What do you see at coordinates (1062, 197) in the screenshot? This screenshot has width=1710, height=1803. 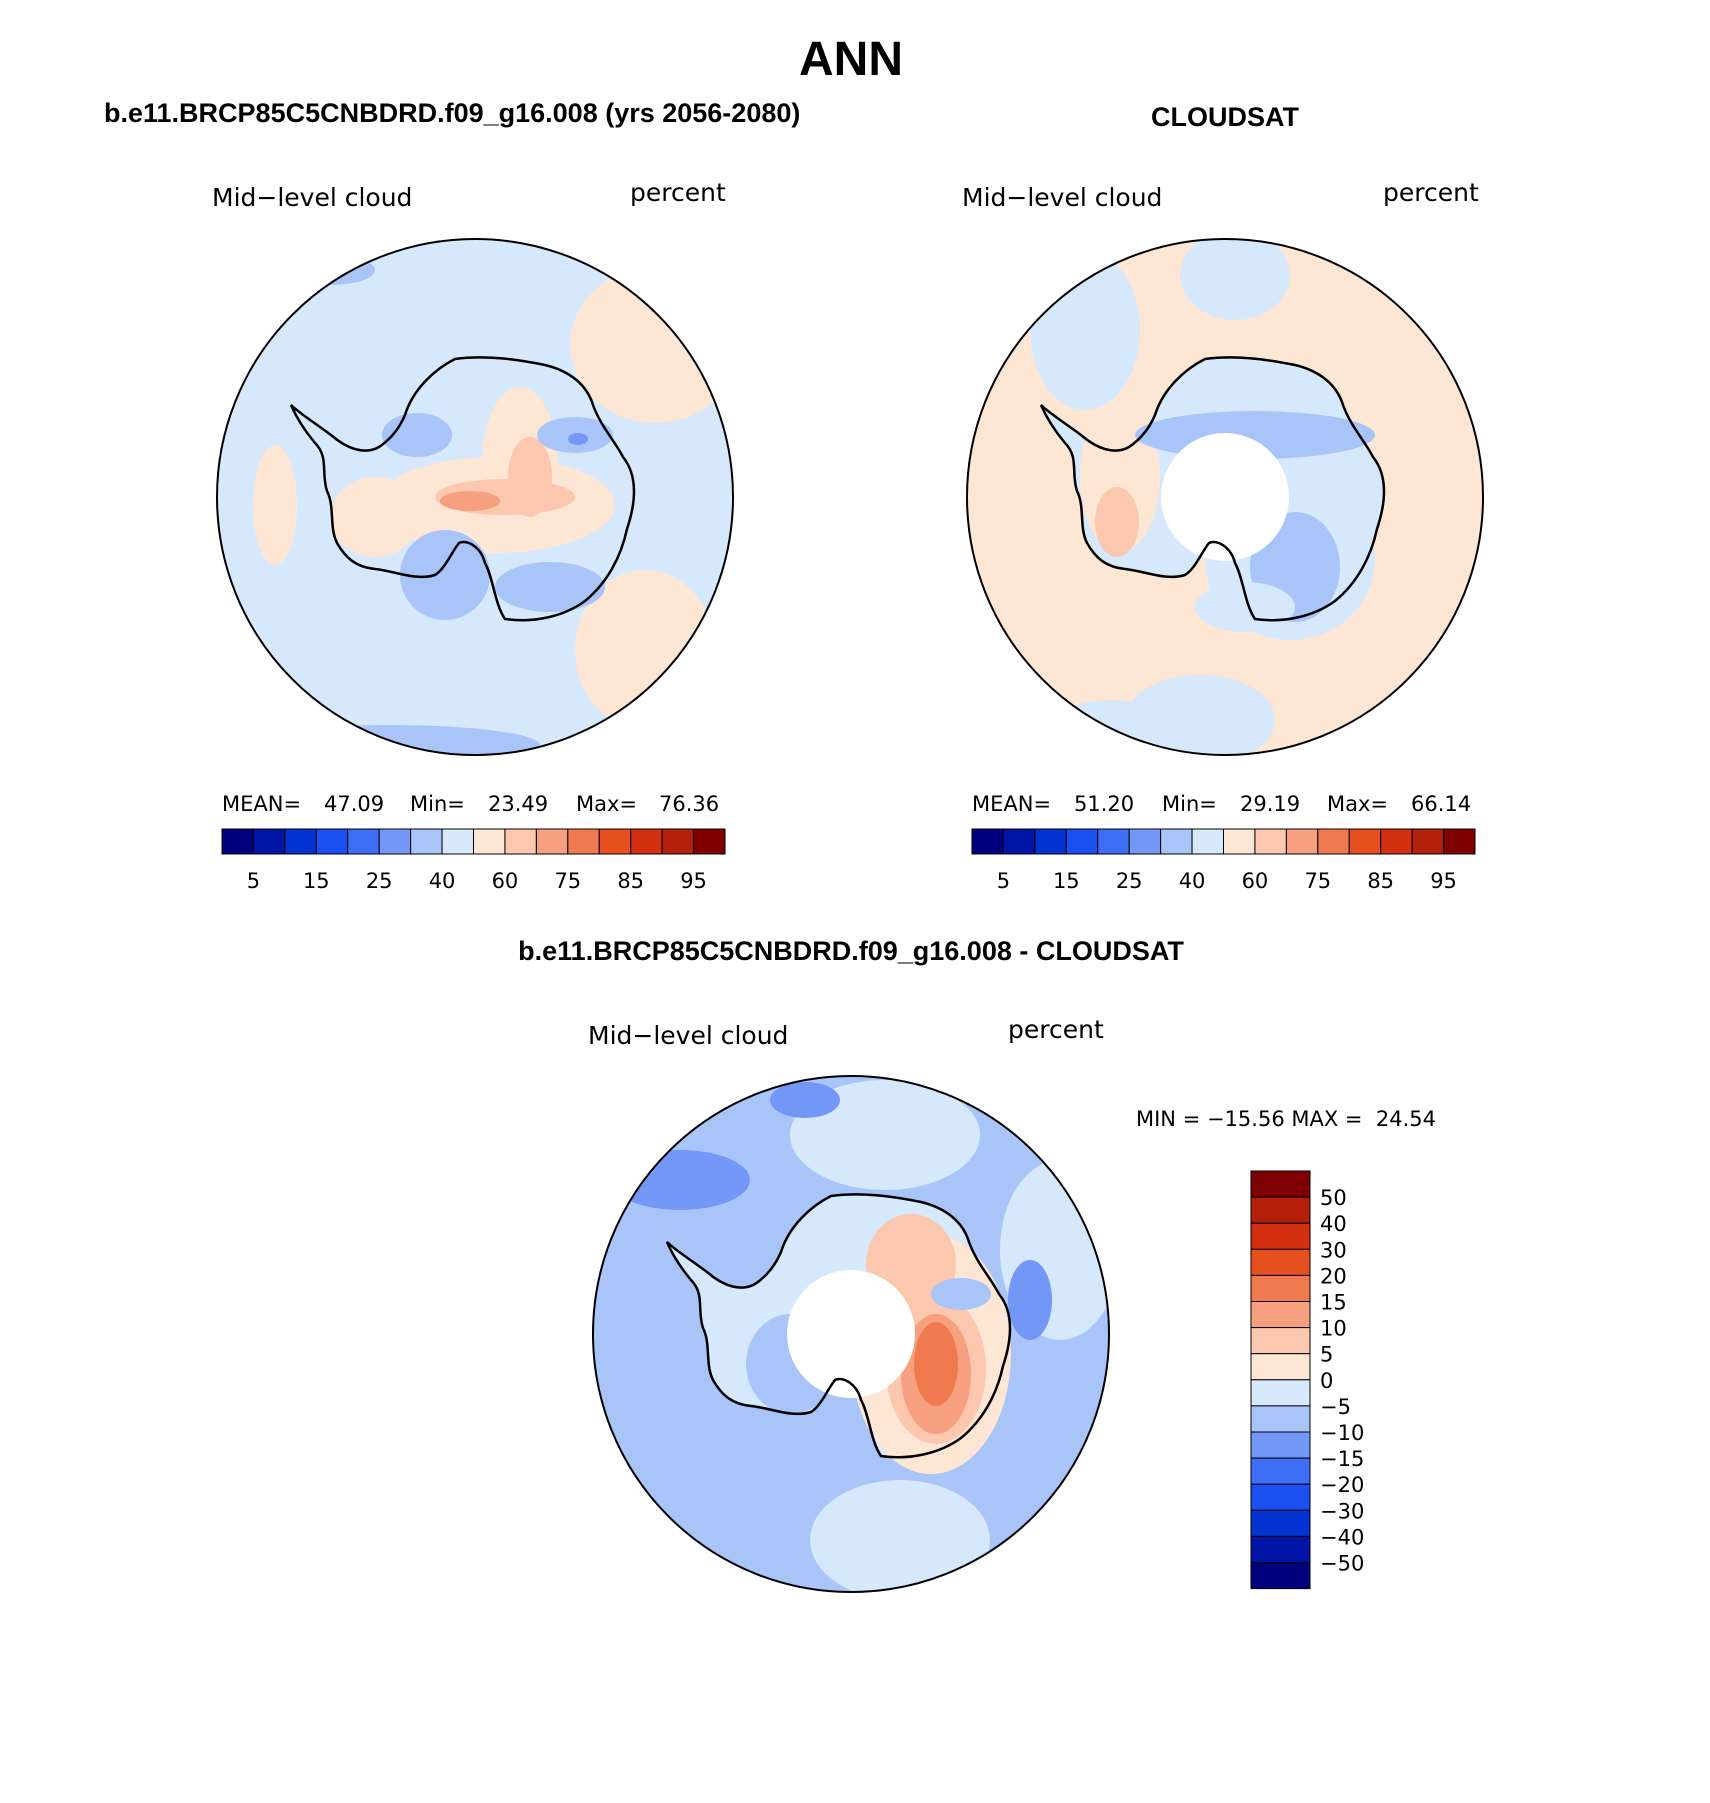 I see `panel-obs-variable: Mid−level cloud` at bounding box center [1062, 197].